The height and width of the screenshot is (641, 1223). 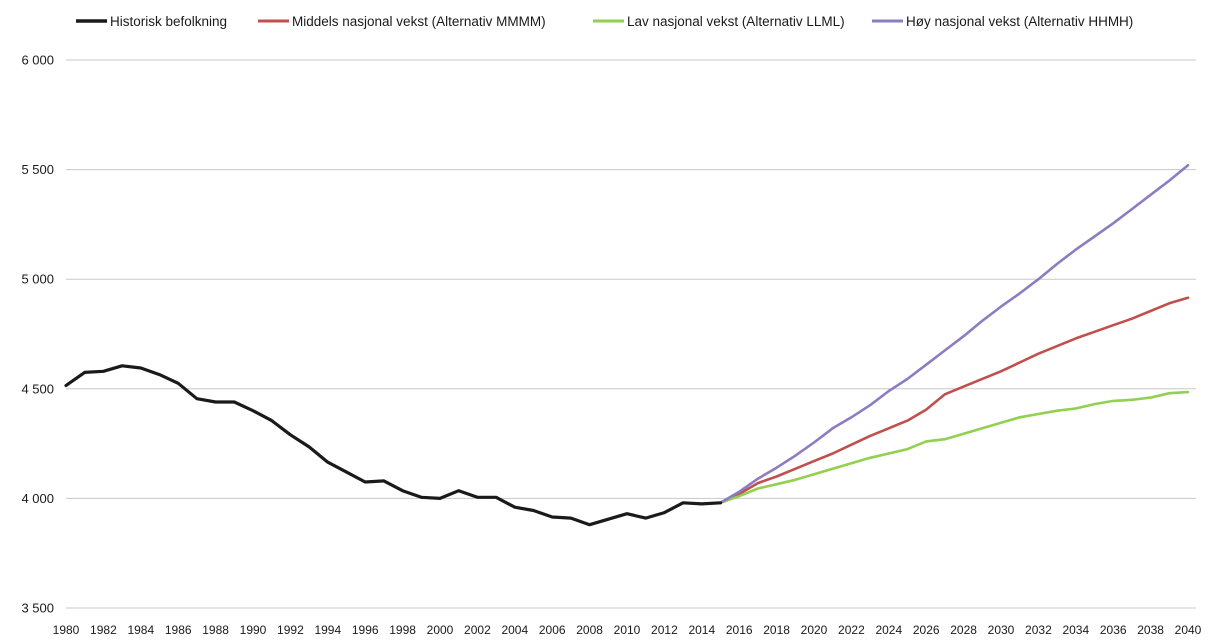 I want to click on x-tick-label-1992: 1992, so click(x=290, y=630).